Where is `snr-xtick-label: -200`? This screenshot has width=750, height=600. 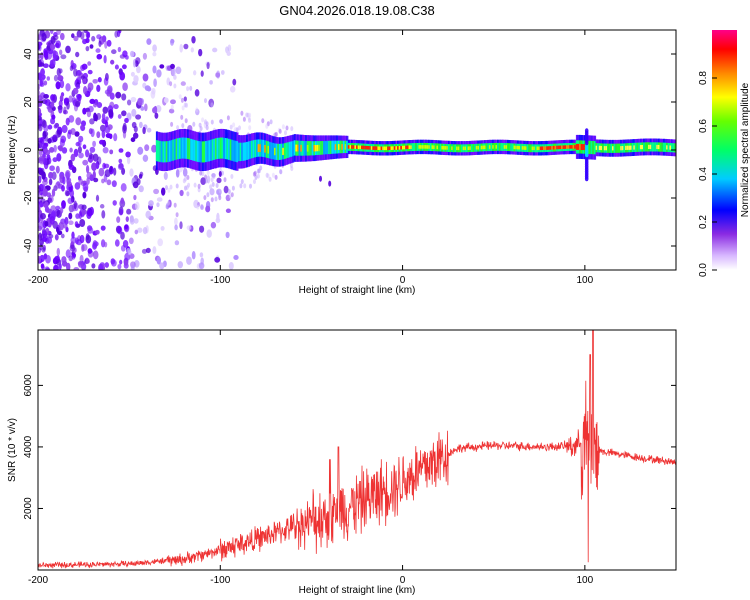
snr-xtick-label: -200 is located at coordinates (38, 580).